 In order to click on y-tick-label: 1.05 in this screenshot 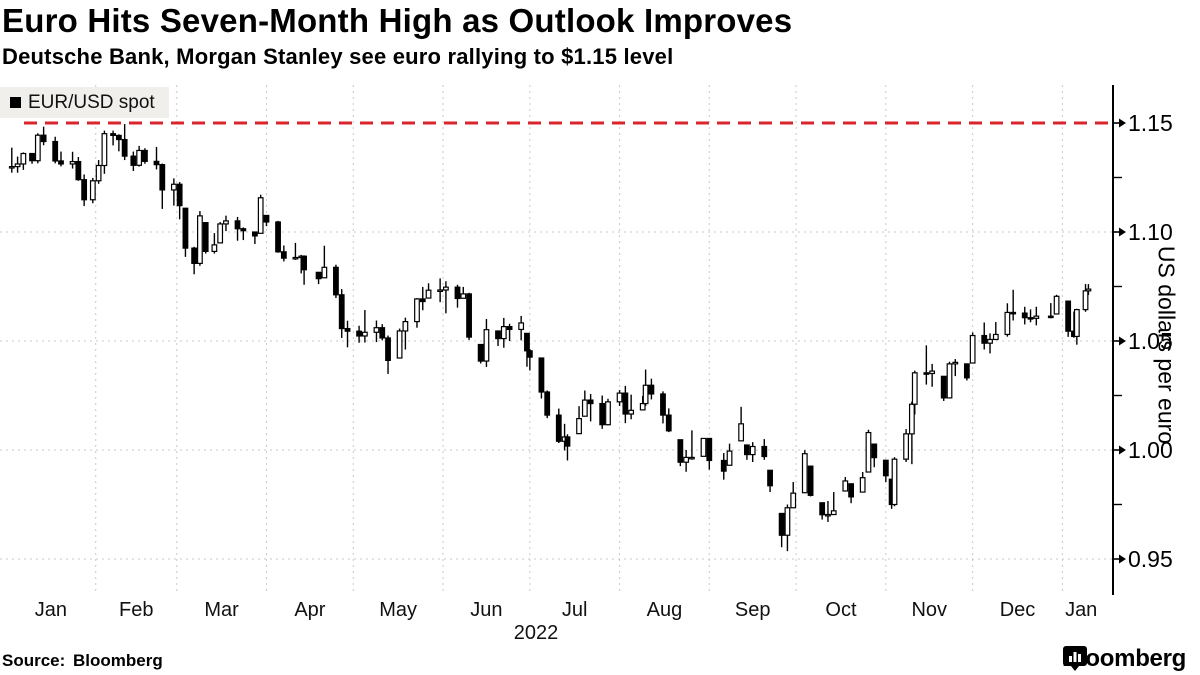, I will do `click(1150, 341)`.